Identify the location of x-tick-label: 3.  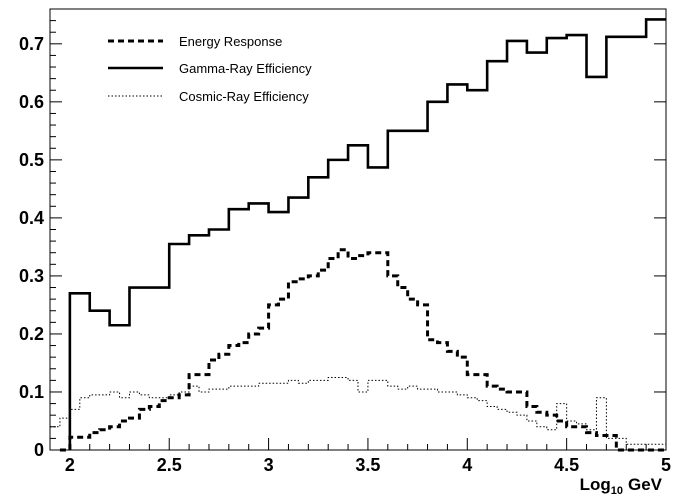
(269, 465).